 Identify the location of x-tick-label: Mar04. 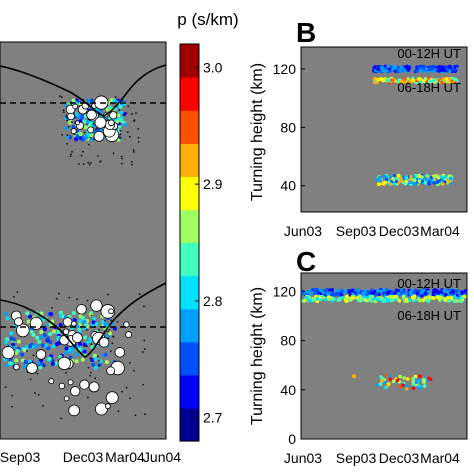
(125, 457).